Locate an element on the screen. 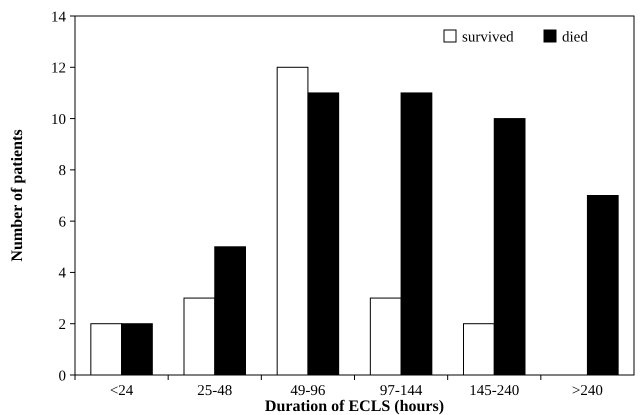  legend-label: survived is located at coordinates (488, 37).